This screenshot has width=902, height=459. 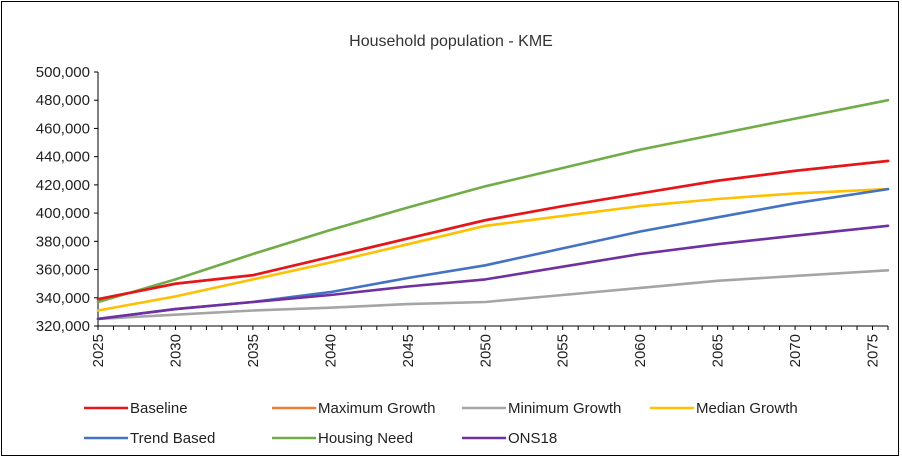 What do you see at coordinates (63, 72) in the screenshot?
I see `y-tick-label: 500,000` at bounding box center [63, 72].